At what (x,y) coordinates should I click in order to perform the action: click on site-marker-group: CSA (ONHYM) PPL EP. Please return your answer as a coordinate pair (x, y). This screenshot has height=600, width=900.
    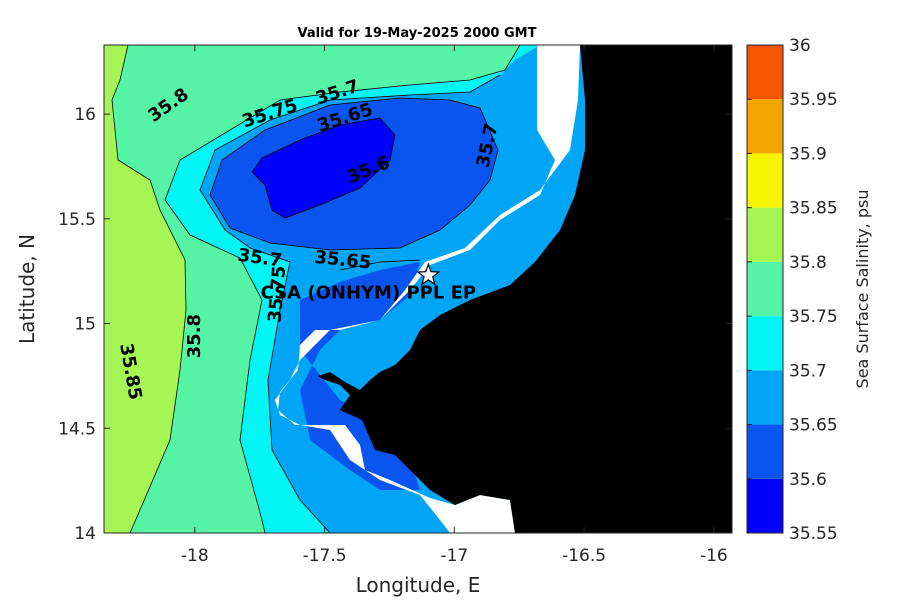
    Looking at the image, I should click on (368, 282).